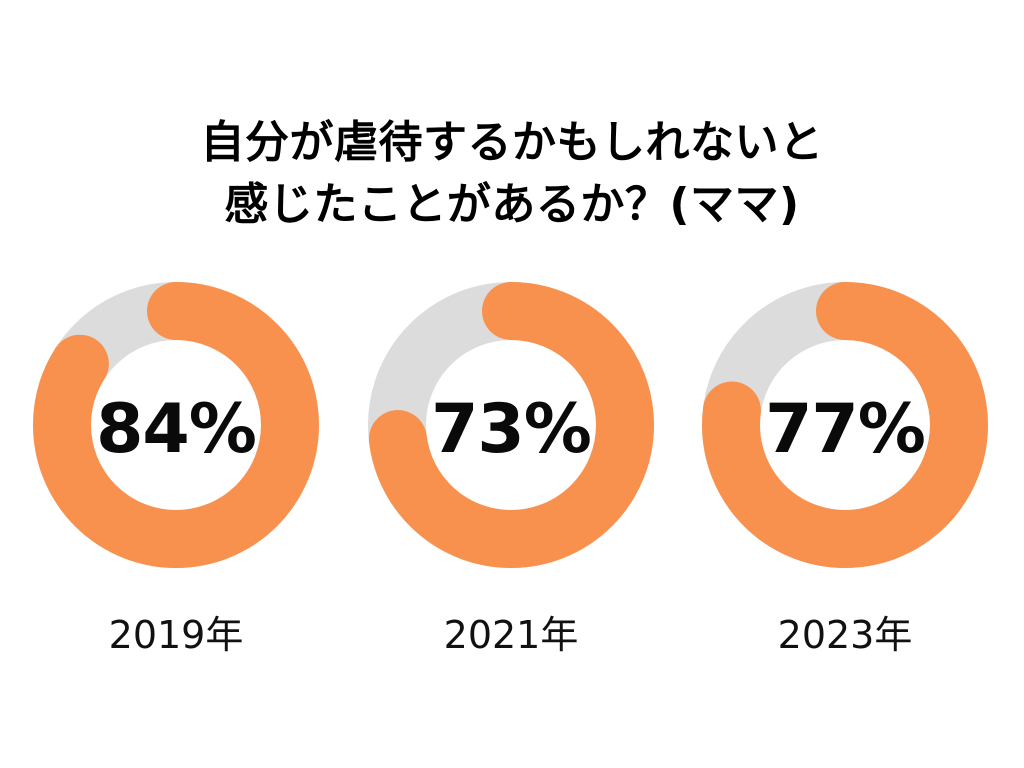  I want to click on donut-svg-2019, so click(176, 425).